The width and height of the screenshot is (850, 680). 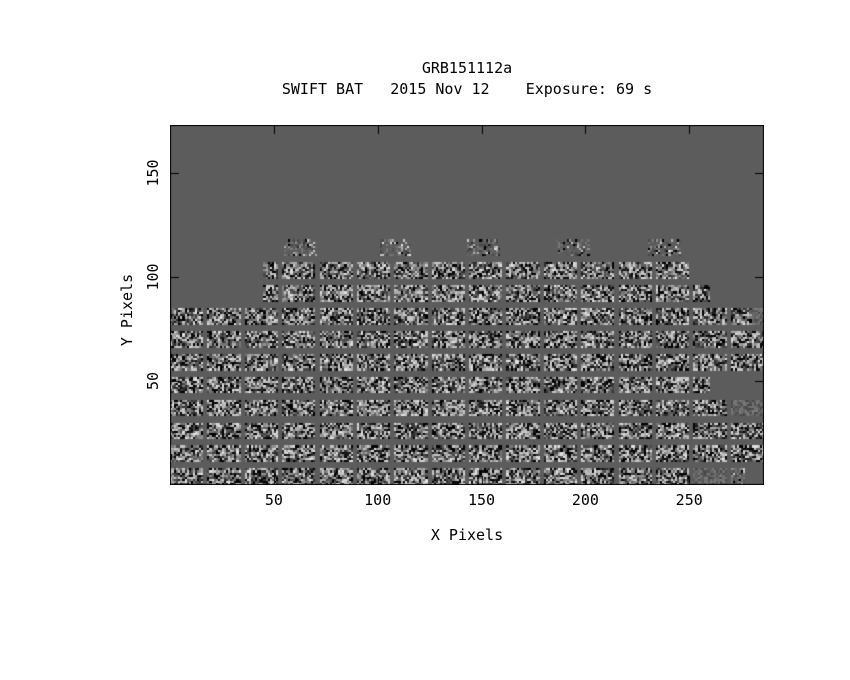 What do you see at coordinates (689, 500) in the screenshot?
I see `x-tick-label: 250` at bounding box center [689, 500].